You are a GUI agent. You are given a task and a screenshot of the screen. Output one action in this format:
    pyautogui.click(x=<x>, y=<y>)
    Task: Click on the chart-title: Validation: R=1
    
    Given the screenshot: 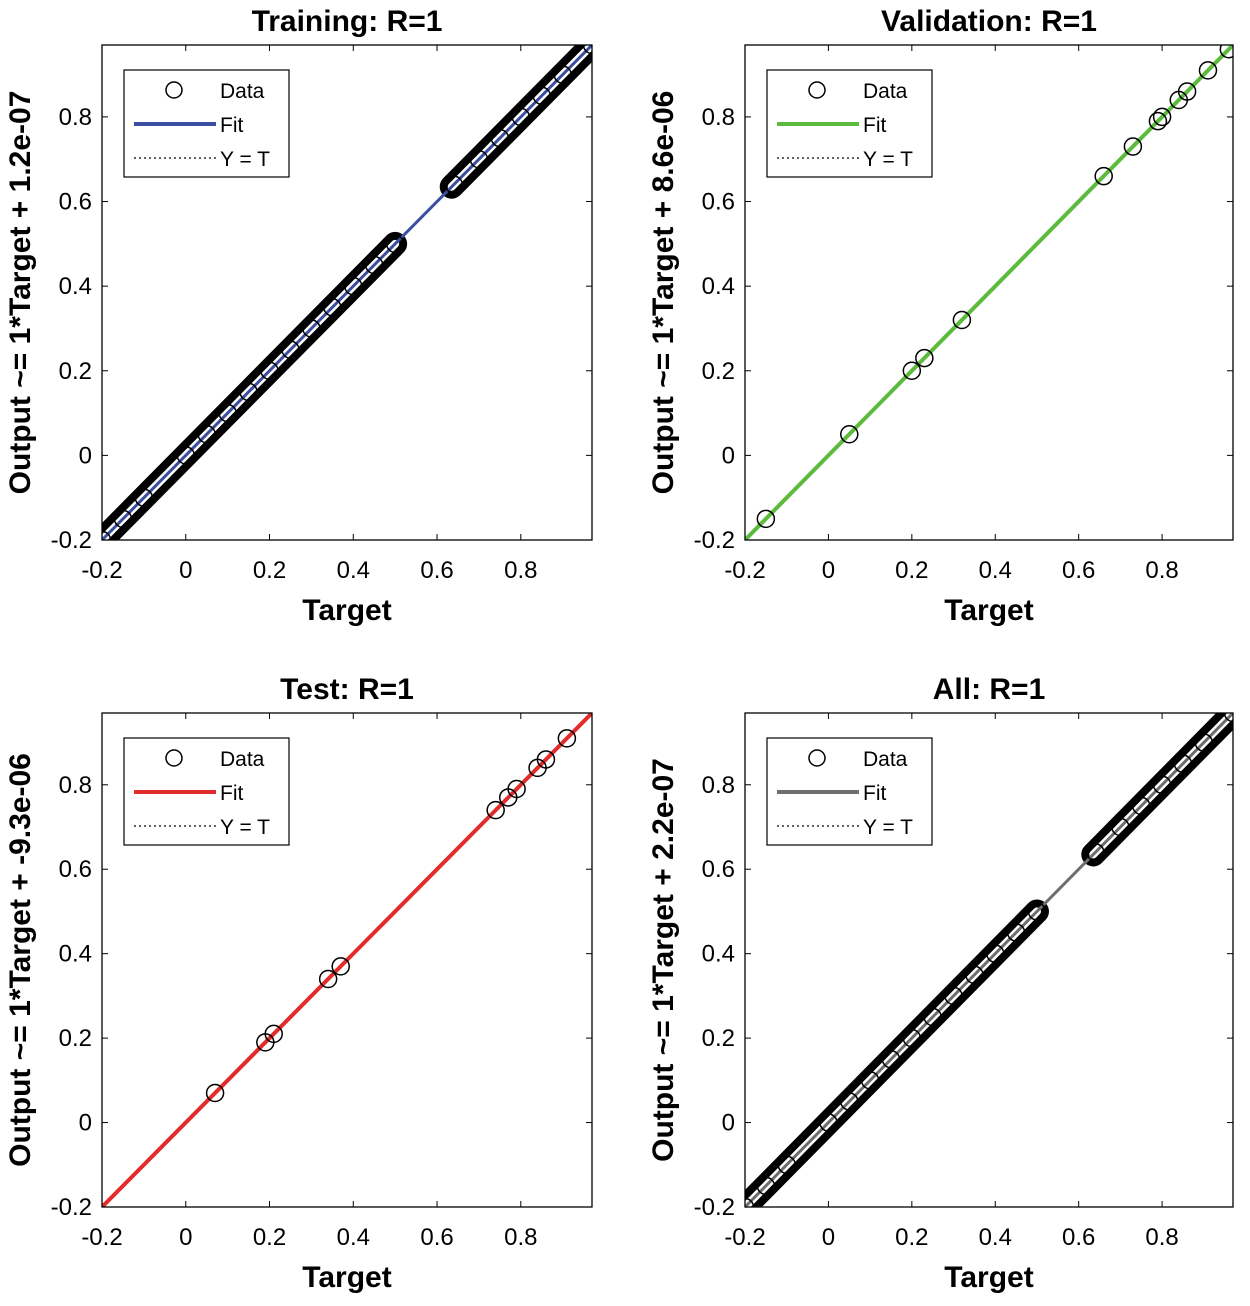 What is the action you would take?
    pyautogui.click(x=989, y=21)
    